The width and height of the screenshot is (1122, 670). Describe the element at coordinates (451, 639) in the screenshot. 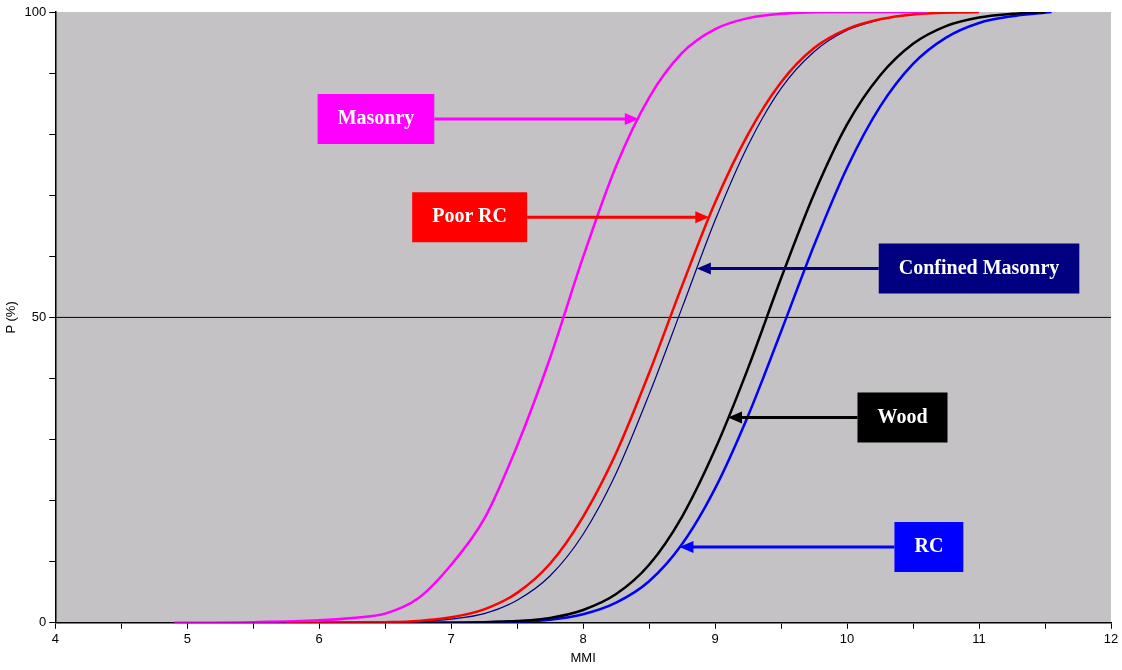

I see `x-tick-label: 7` at that location.